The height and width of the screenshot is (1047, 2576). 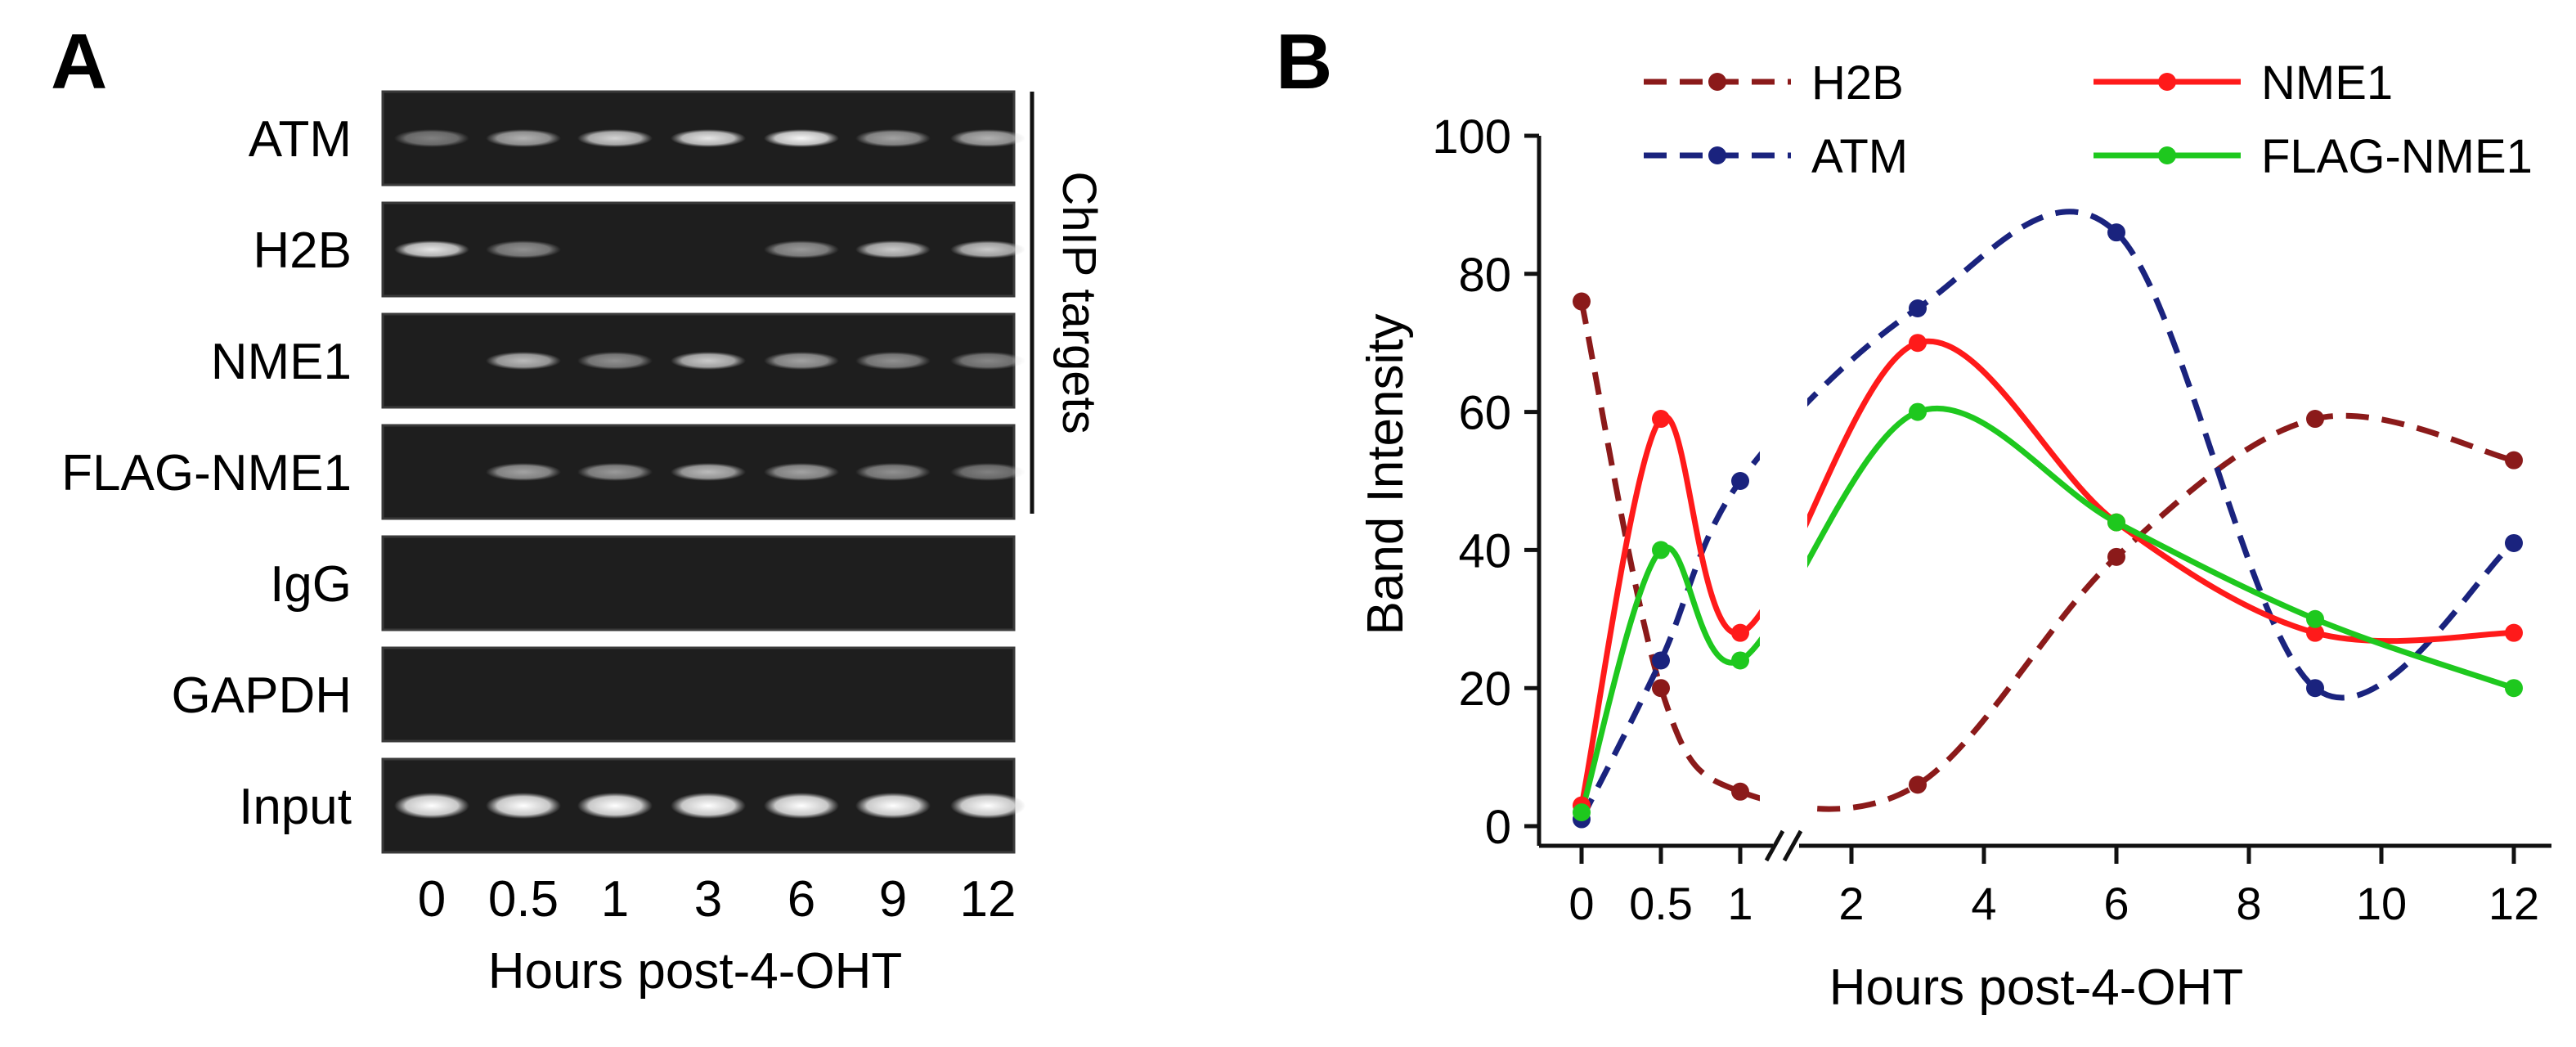 What do you see at coordinates (1984, 904) in the screenshot?
I see `x-tick-label: 4` at bounding box center [1984, 904].